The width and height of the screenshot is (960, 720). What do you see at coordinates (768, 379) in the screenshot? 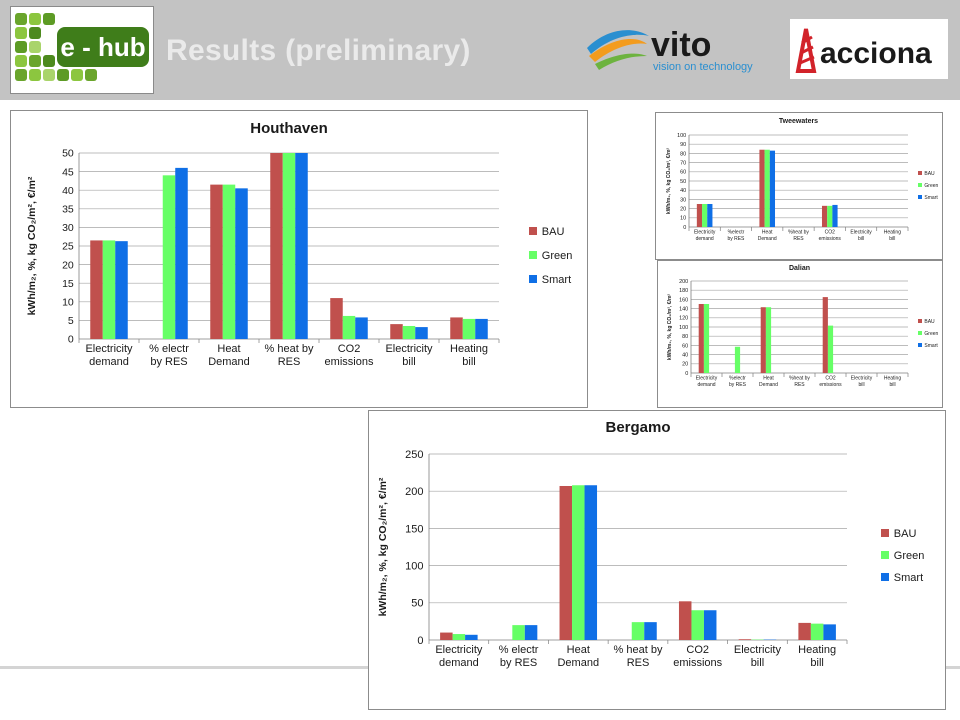
I see `dalian-category-label: Heat` at bounding box center [768, 379].